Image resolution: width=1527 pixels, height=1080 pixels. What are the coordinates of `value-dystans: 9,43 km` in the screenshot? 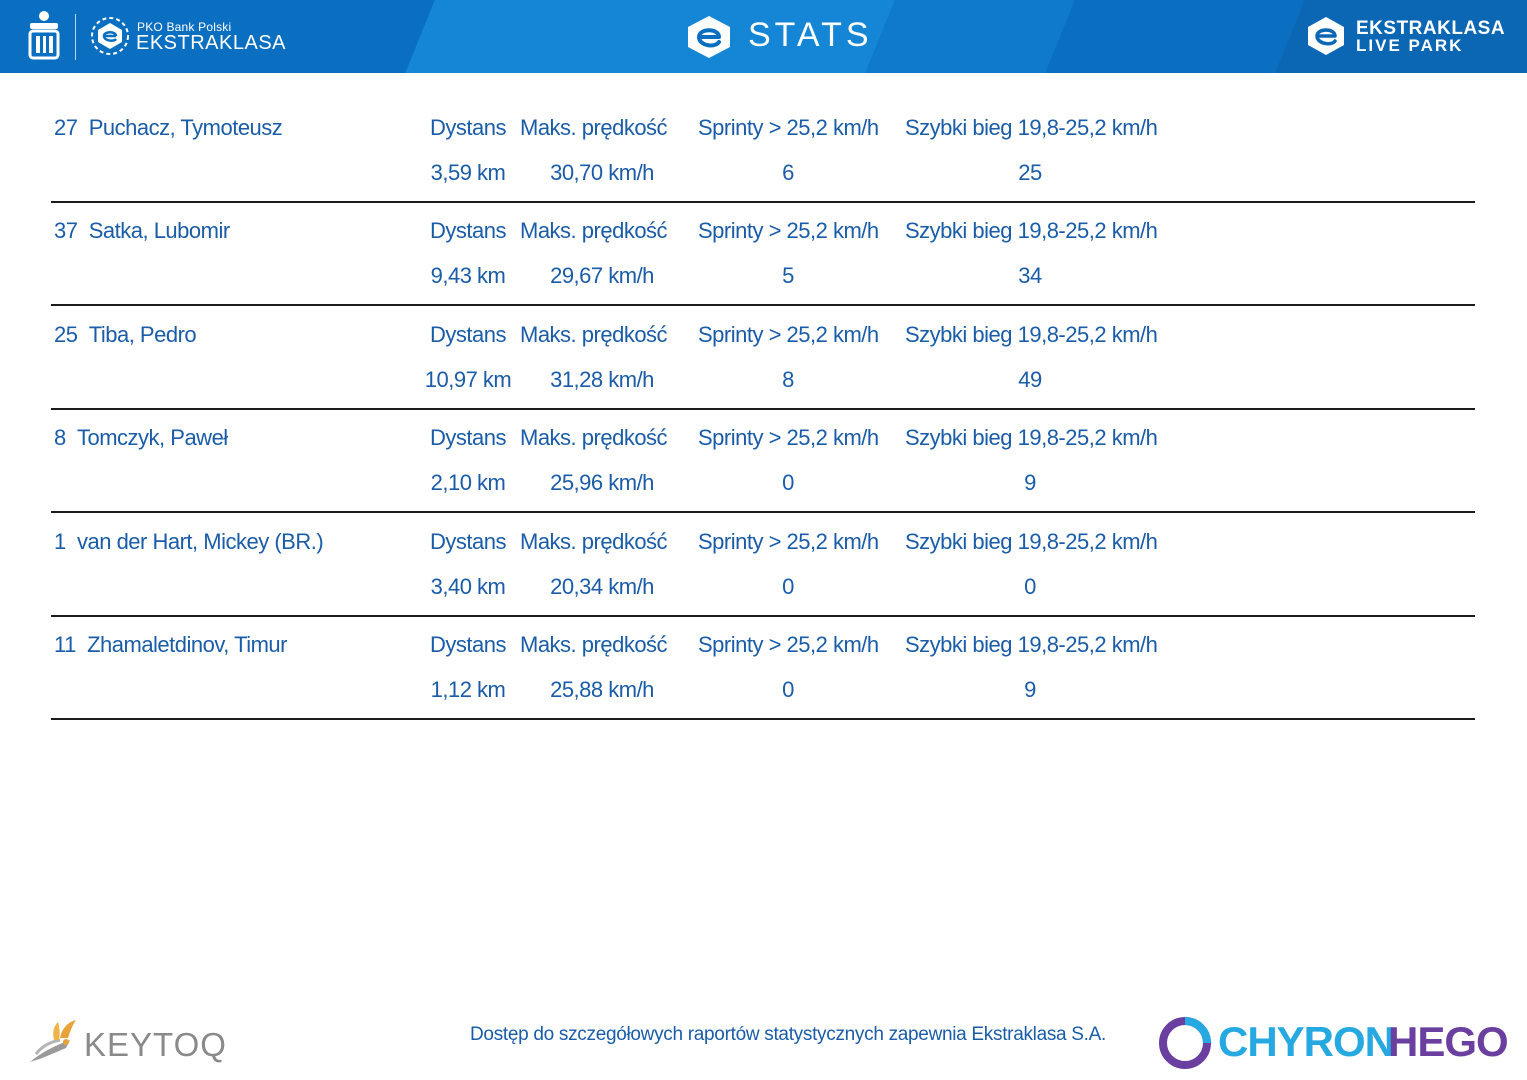 It's located at (468, 275).